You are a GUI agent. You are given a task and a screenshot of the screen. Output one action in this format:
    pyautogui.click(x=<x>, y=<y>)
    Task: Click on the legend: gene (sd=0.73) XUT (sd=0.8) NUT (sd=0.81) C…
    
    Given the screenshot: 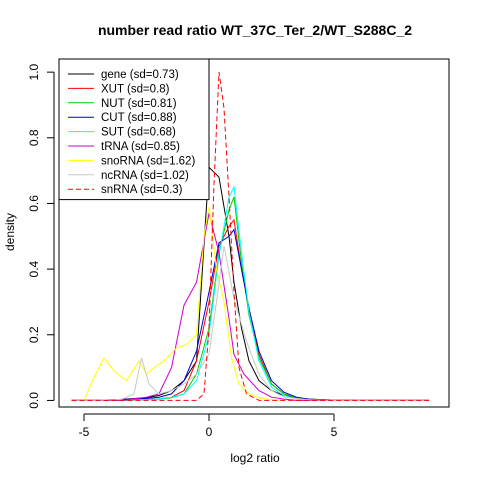 What is the action you would take?
    pyautogui.click(x=134, y=129)
    